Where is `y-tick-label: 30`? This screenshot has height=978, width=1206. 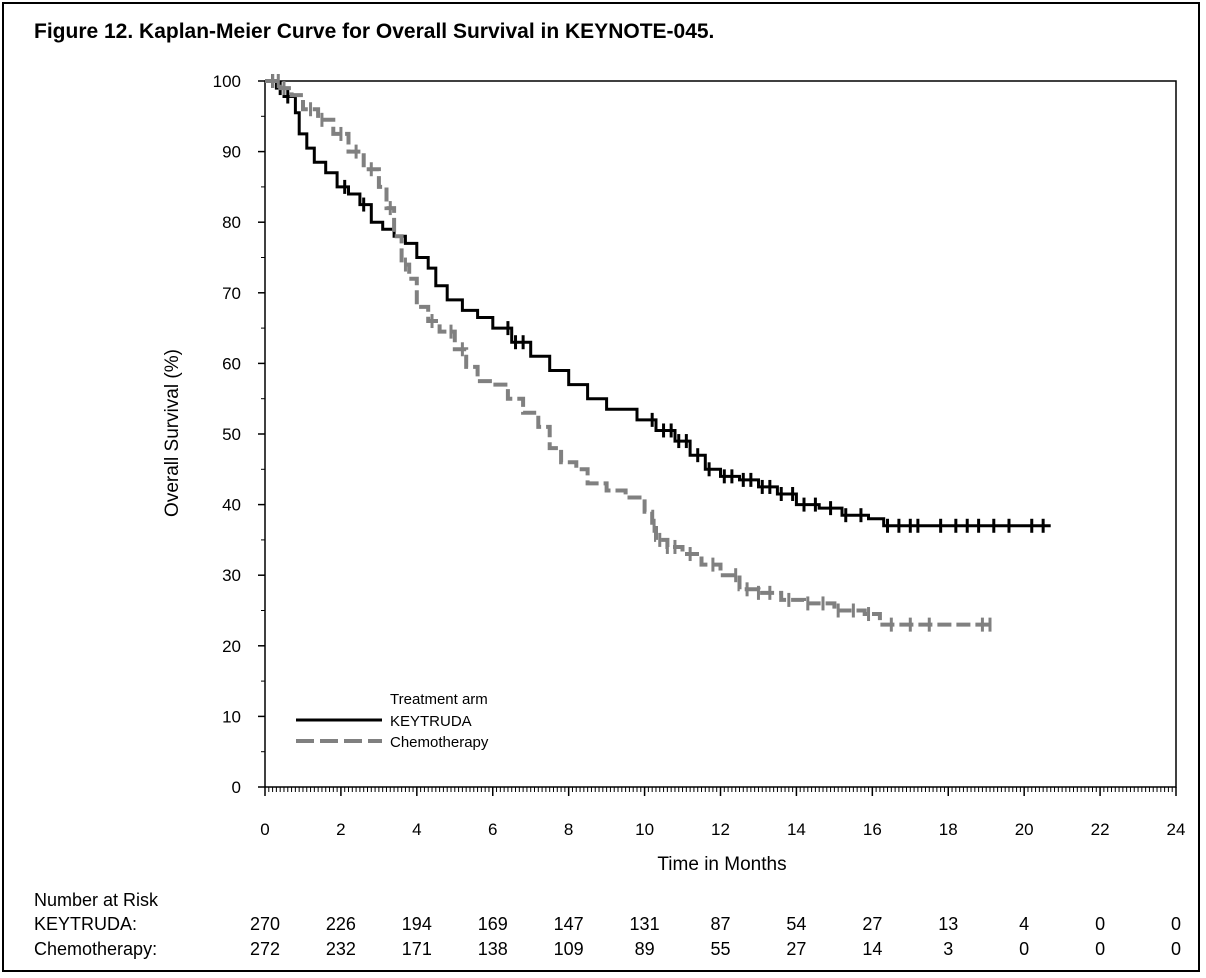 y-tick-label: 30 is located at coordinates (231, 575).